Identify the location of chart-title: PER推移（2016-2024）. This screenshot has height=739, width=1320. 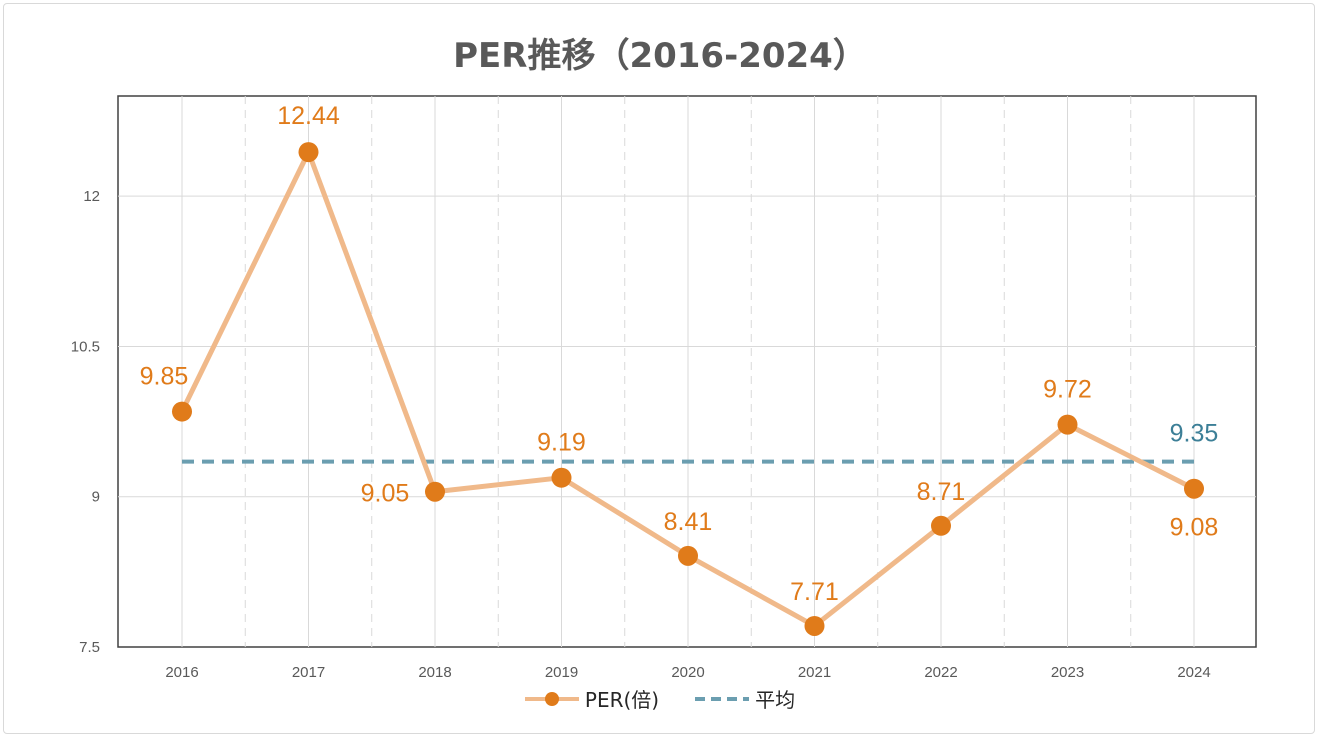
(660, 56).